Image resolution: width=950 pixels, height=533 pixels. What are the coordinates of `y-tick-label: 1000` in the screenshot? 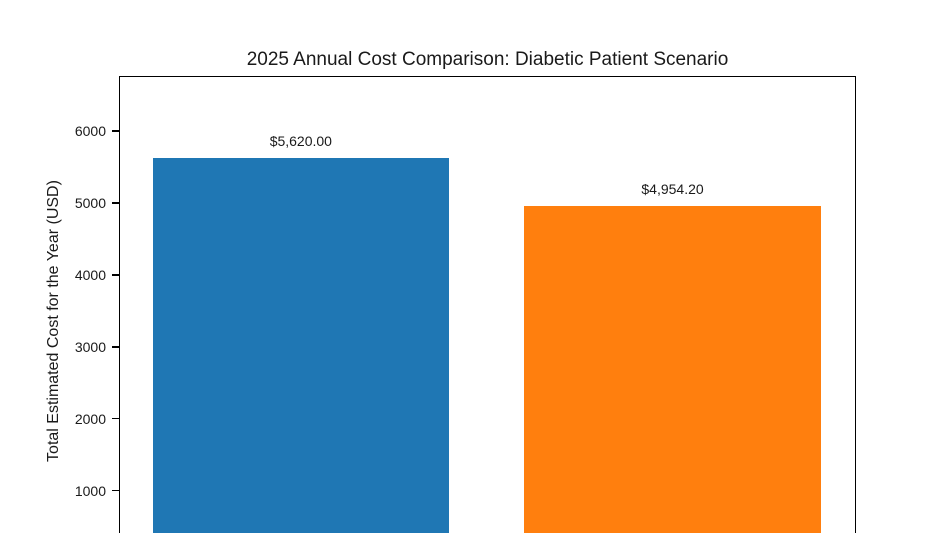 It's located at (90, 490).